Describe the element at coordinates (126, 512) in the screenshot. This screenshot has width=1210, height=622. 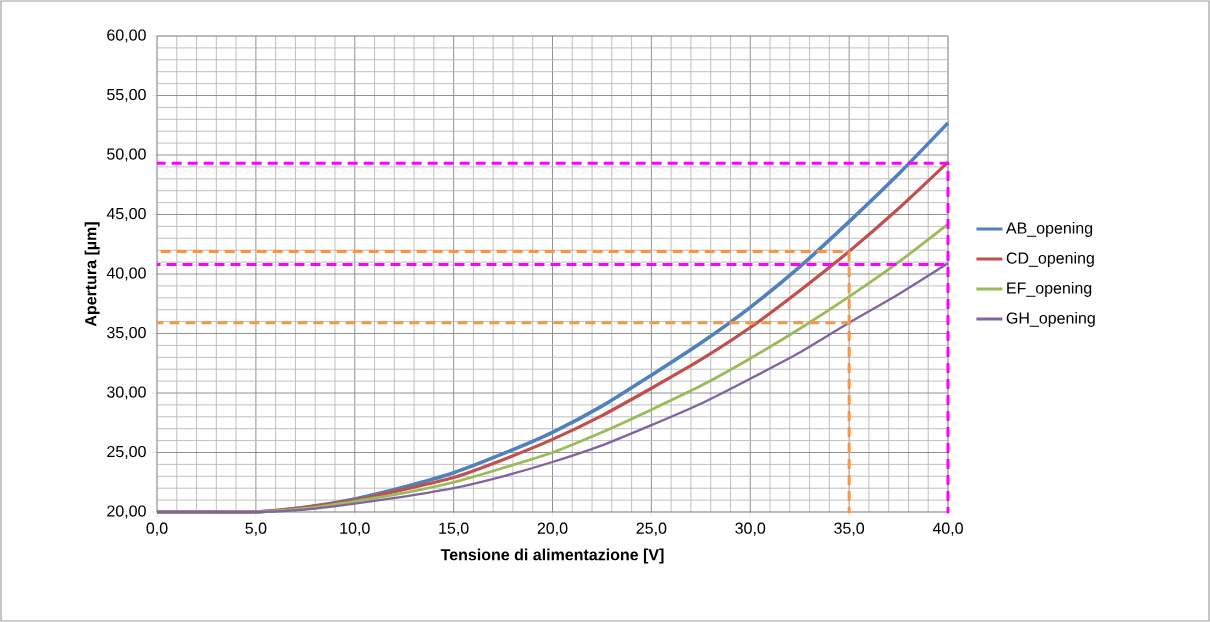
I see `y-tick-label: 20,00` at that location.